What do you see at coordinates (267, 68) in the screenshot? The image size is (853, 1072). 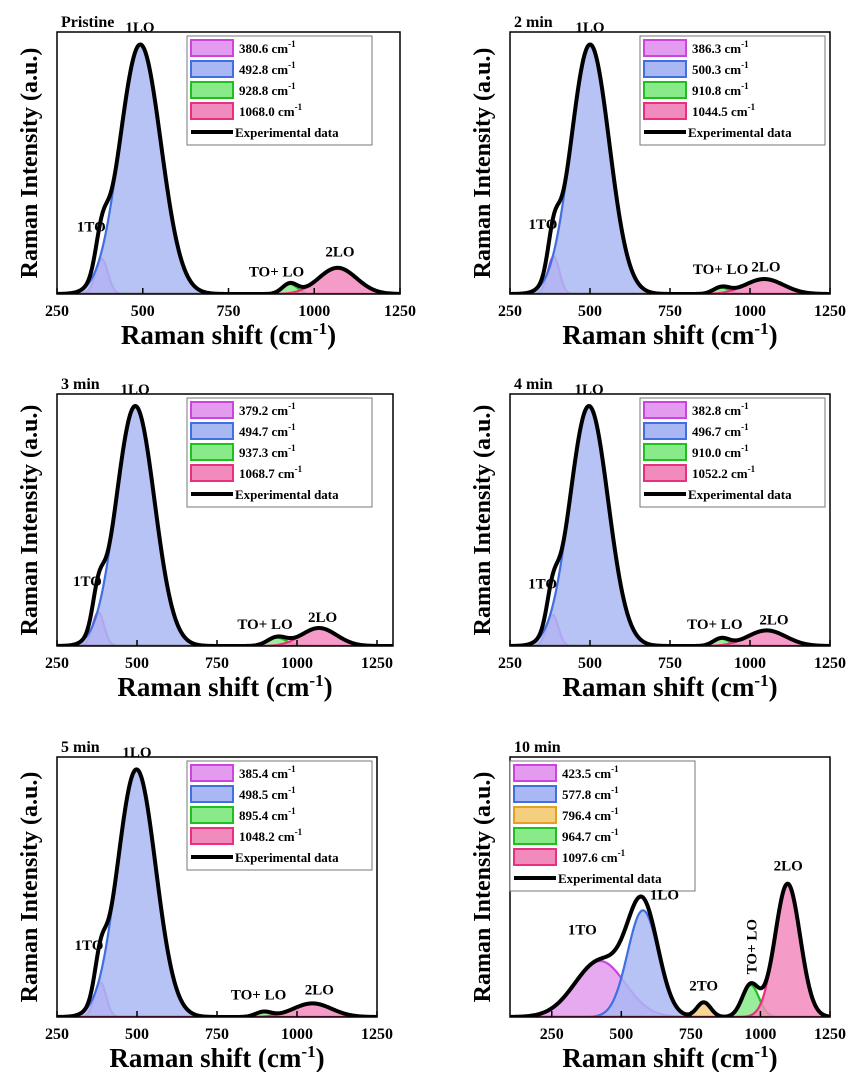 I see `legend-entry: 492.8 cm-1` at bounding box center [267, 68].